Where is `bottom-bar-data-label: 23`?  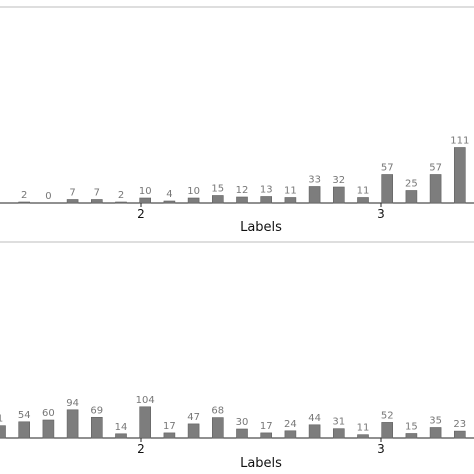 bottom-bar-data-label: 23 is located at coordinates (459, 424).